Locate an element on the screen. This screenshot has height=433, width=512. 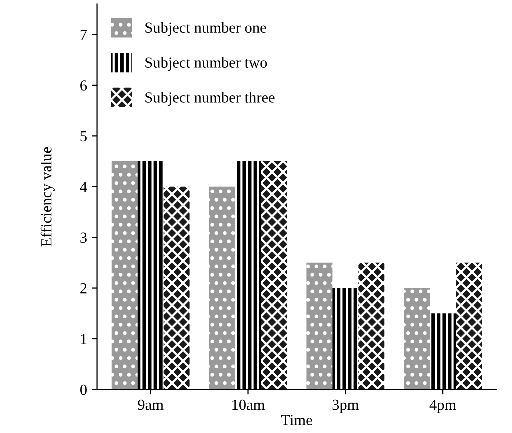
y-tick-label: 2 is located at coordinates (83, 288).